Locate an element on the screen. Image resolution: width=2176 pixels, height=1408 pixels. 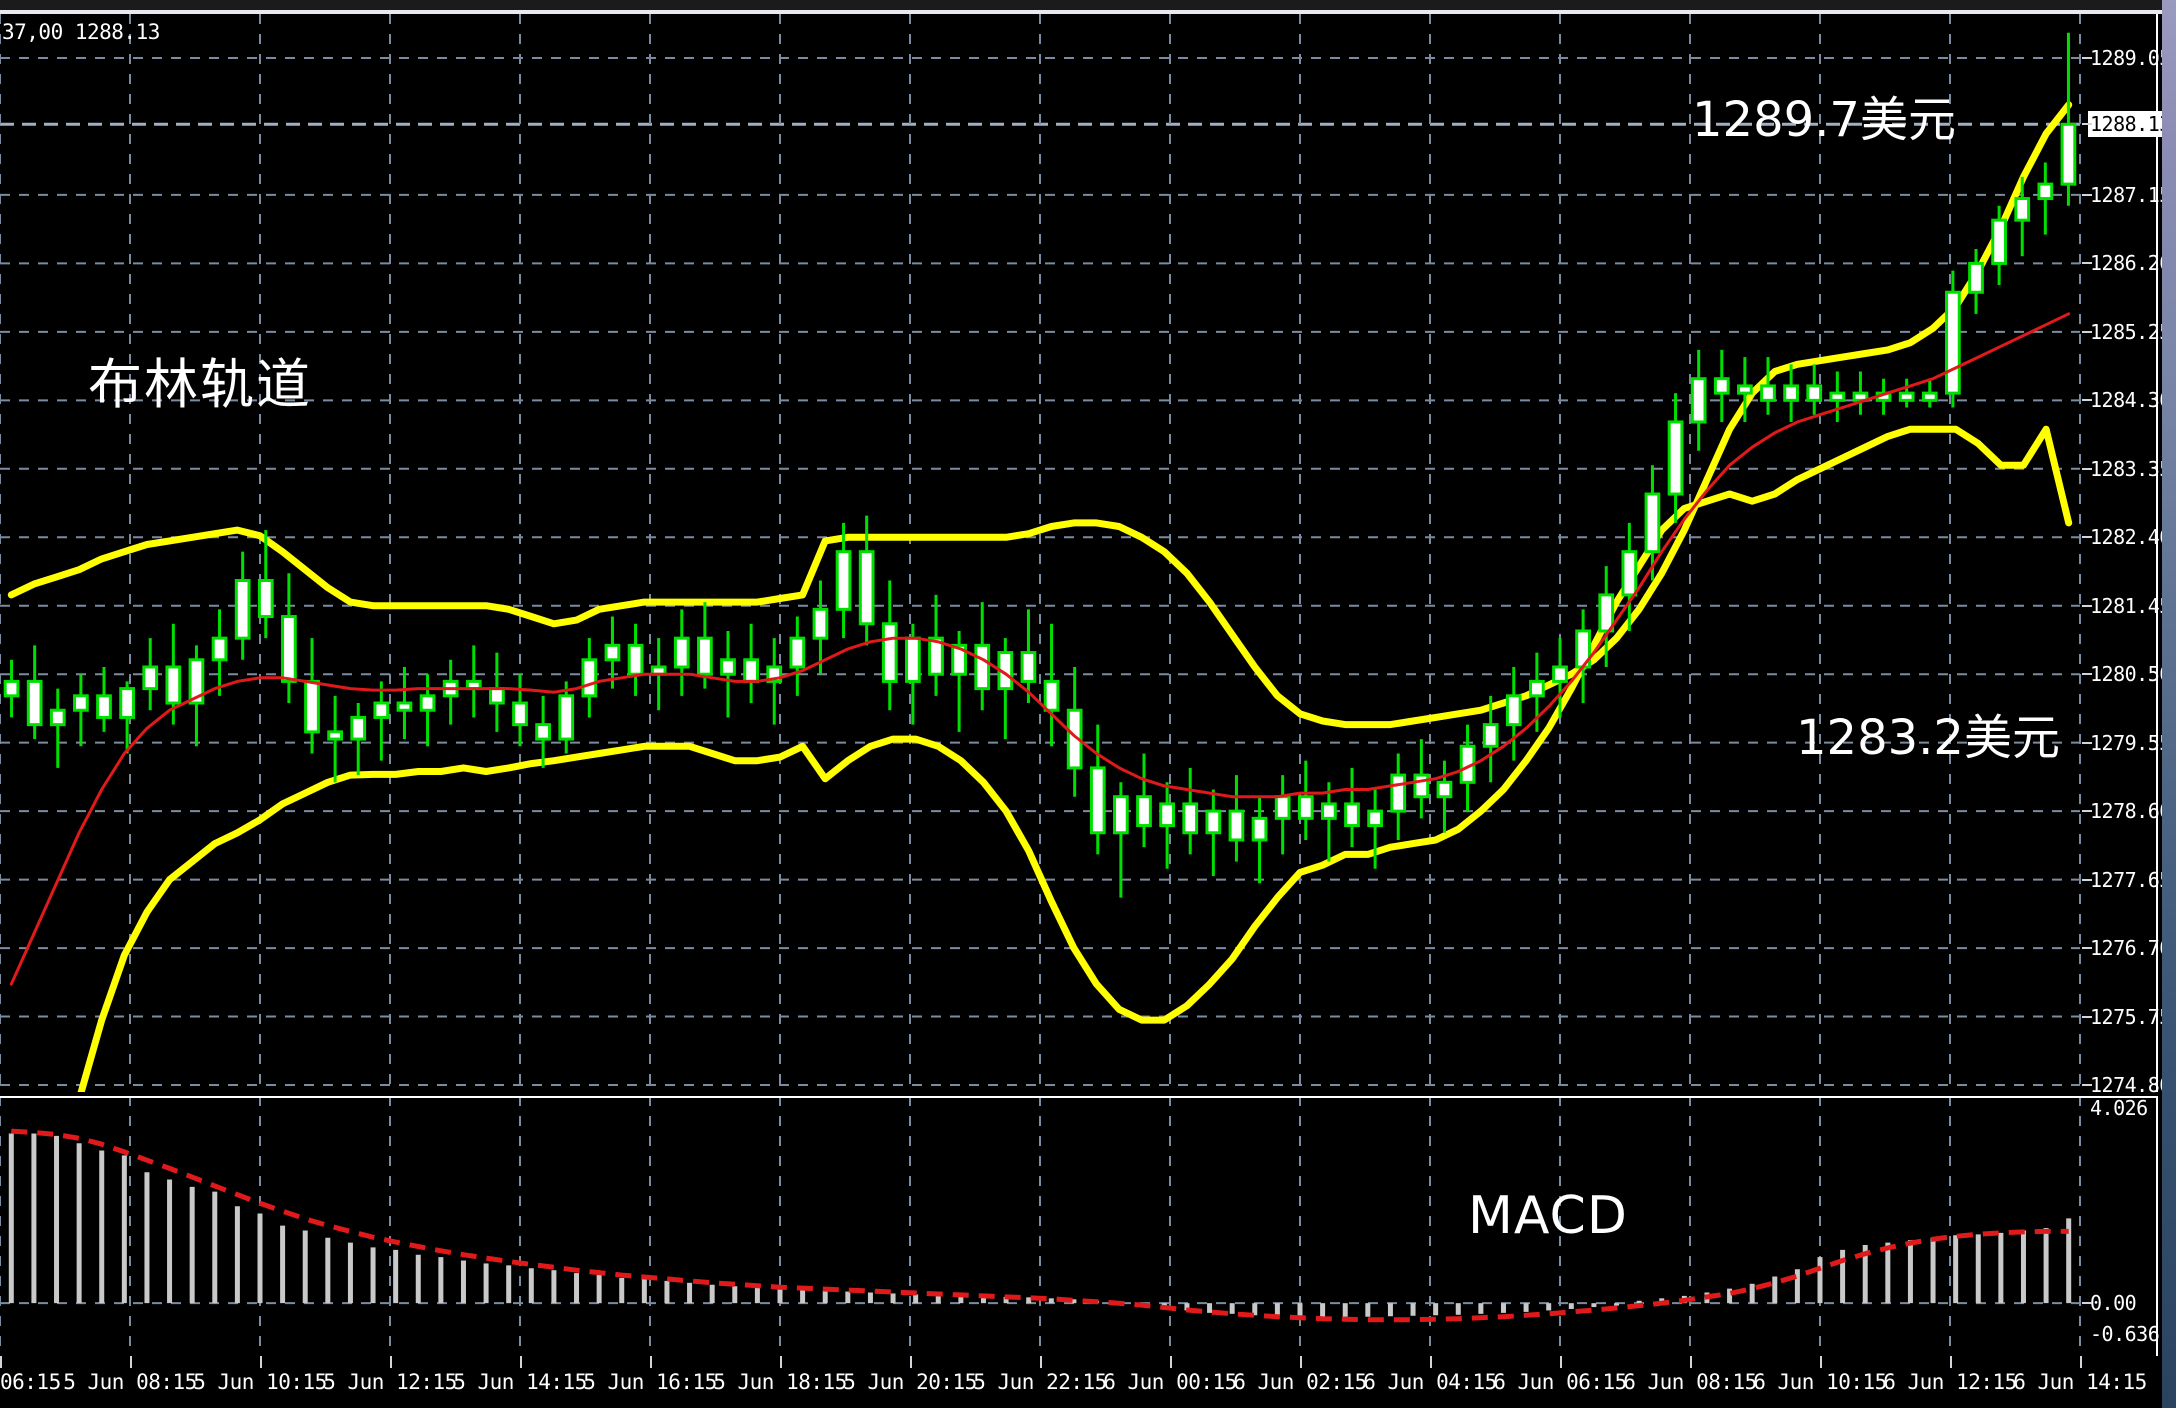
time-axis-label: 5 Jun 20:15 is located at coordinates (910, 1382).